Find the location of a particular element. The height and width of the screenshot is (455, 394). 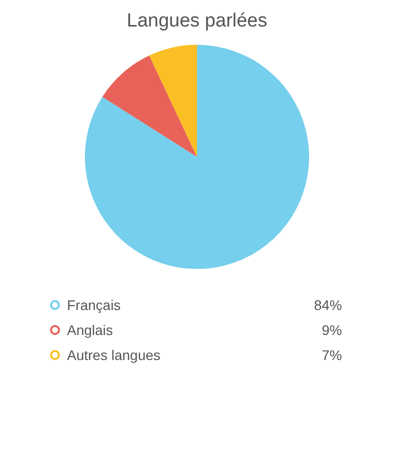

legend-label: Français is located at coordinates (94, 304).